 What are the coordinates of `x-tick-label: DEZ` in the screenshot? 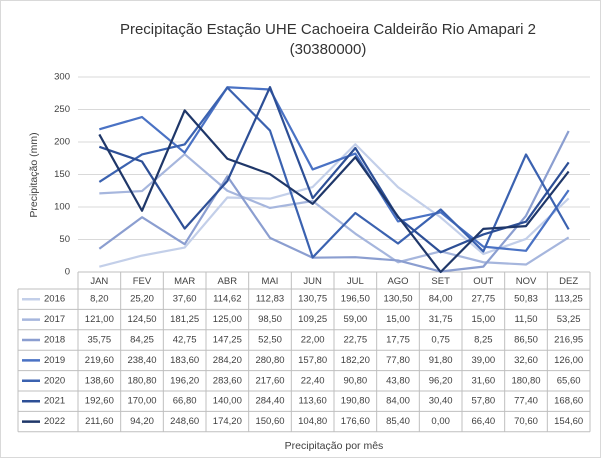 It's located at (568, 281).